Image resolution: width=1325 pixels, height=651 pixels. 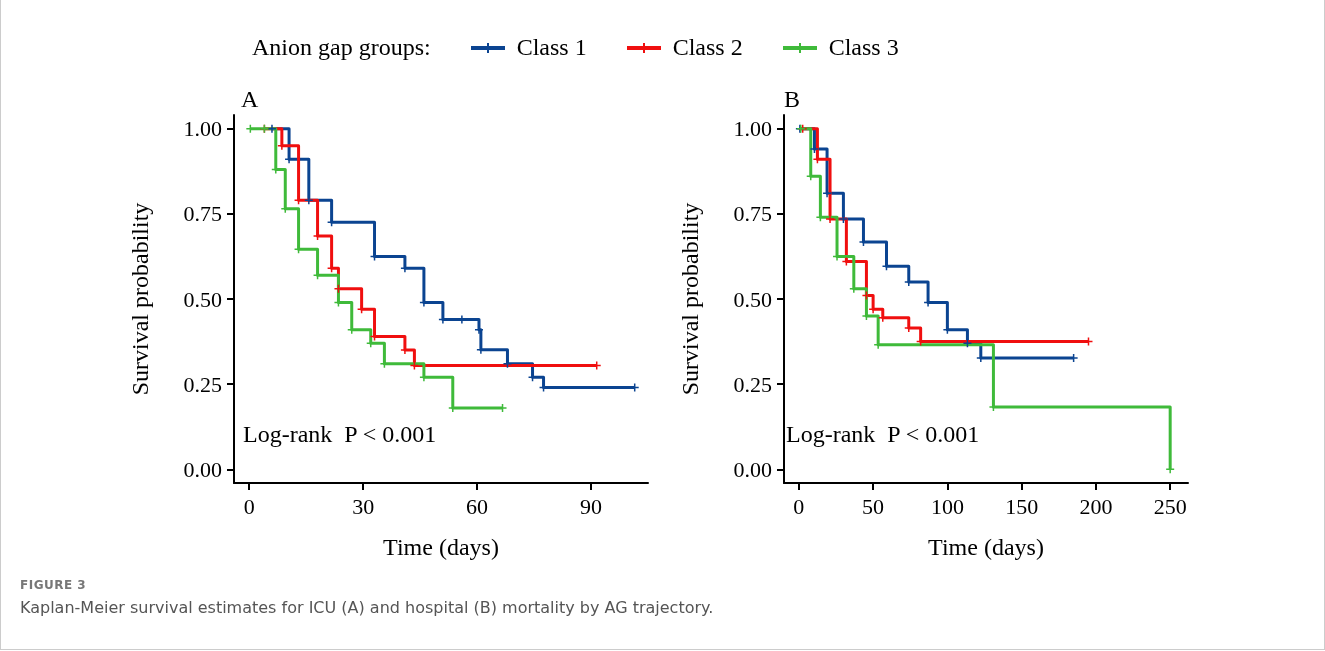 What do you see at coordinates (863, 47) in the screenshot?
I see `legend-label: Class 3` at bounding box center [863, 47].